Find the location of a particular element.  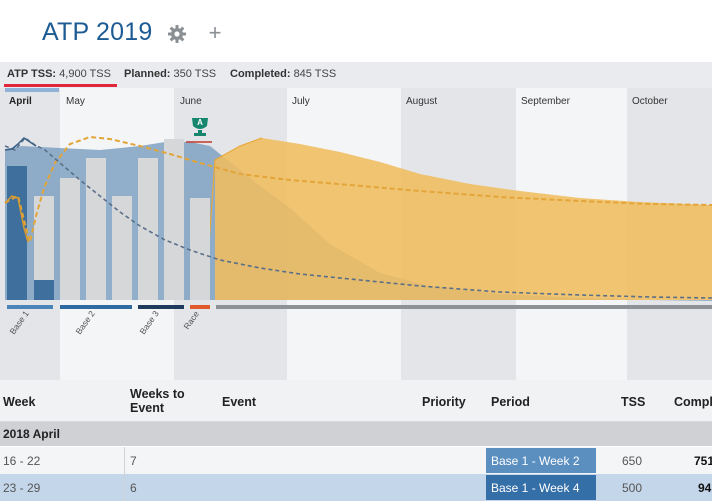

month-label-september: September is located at coordinates (546, 101).